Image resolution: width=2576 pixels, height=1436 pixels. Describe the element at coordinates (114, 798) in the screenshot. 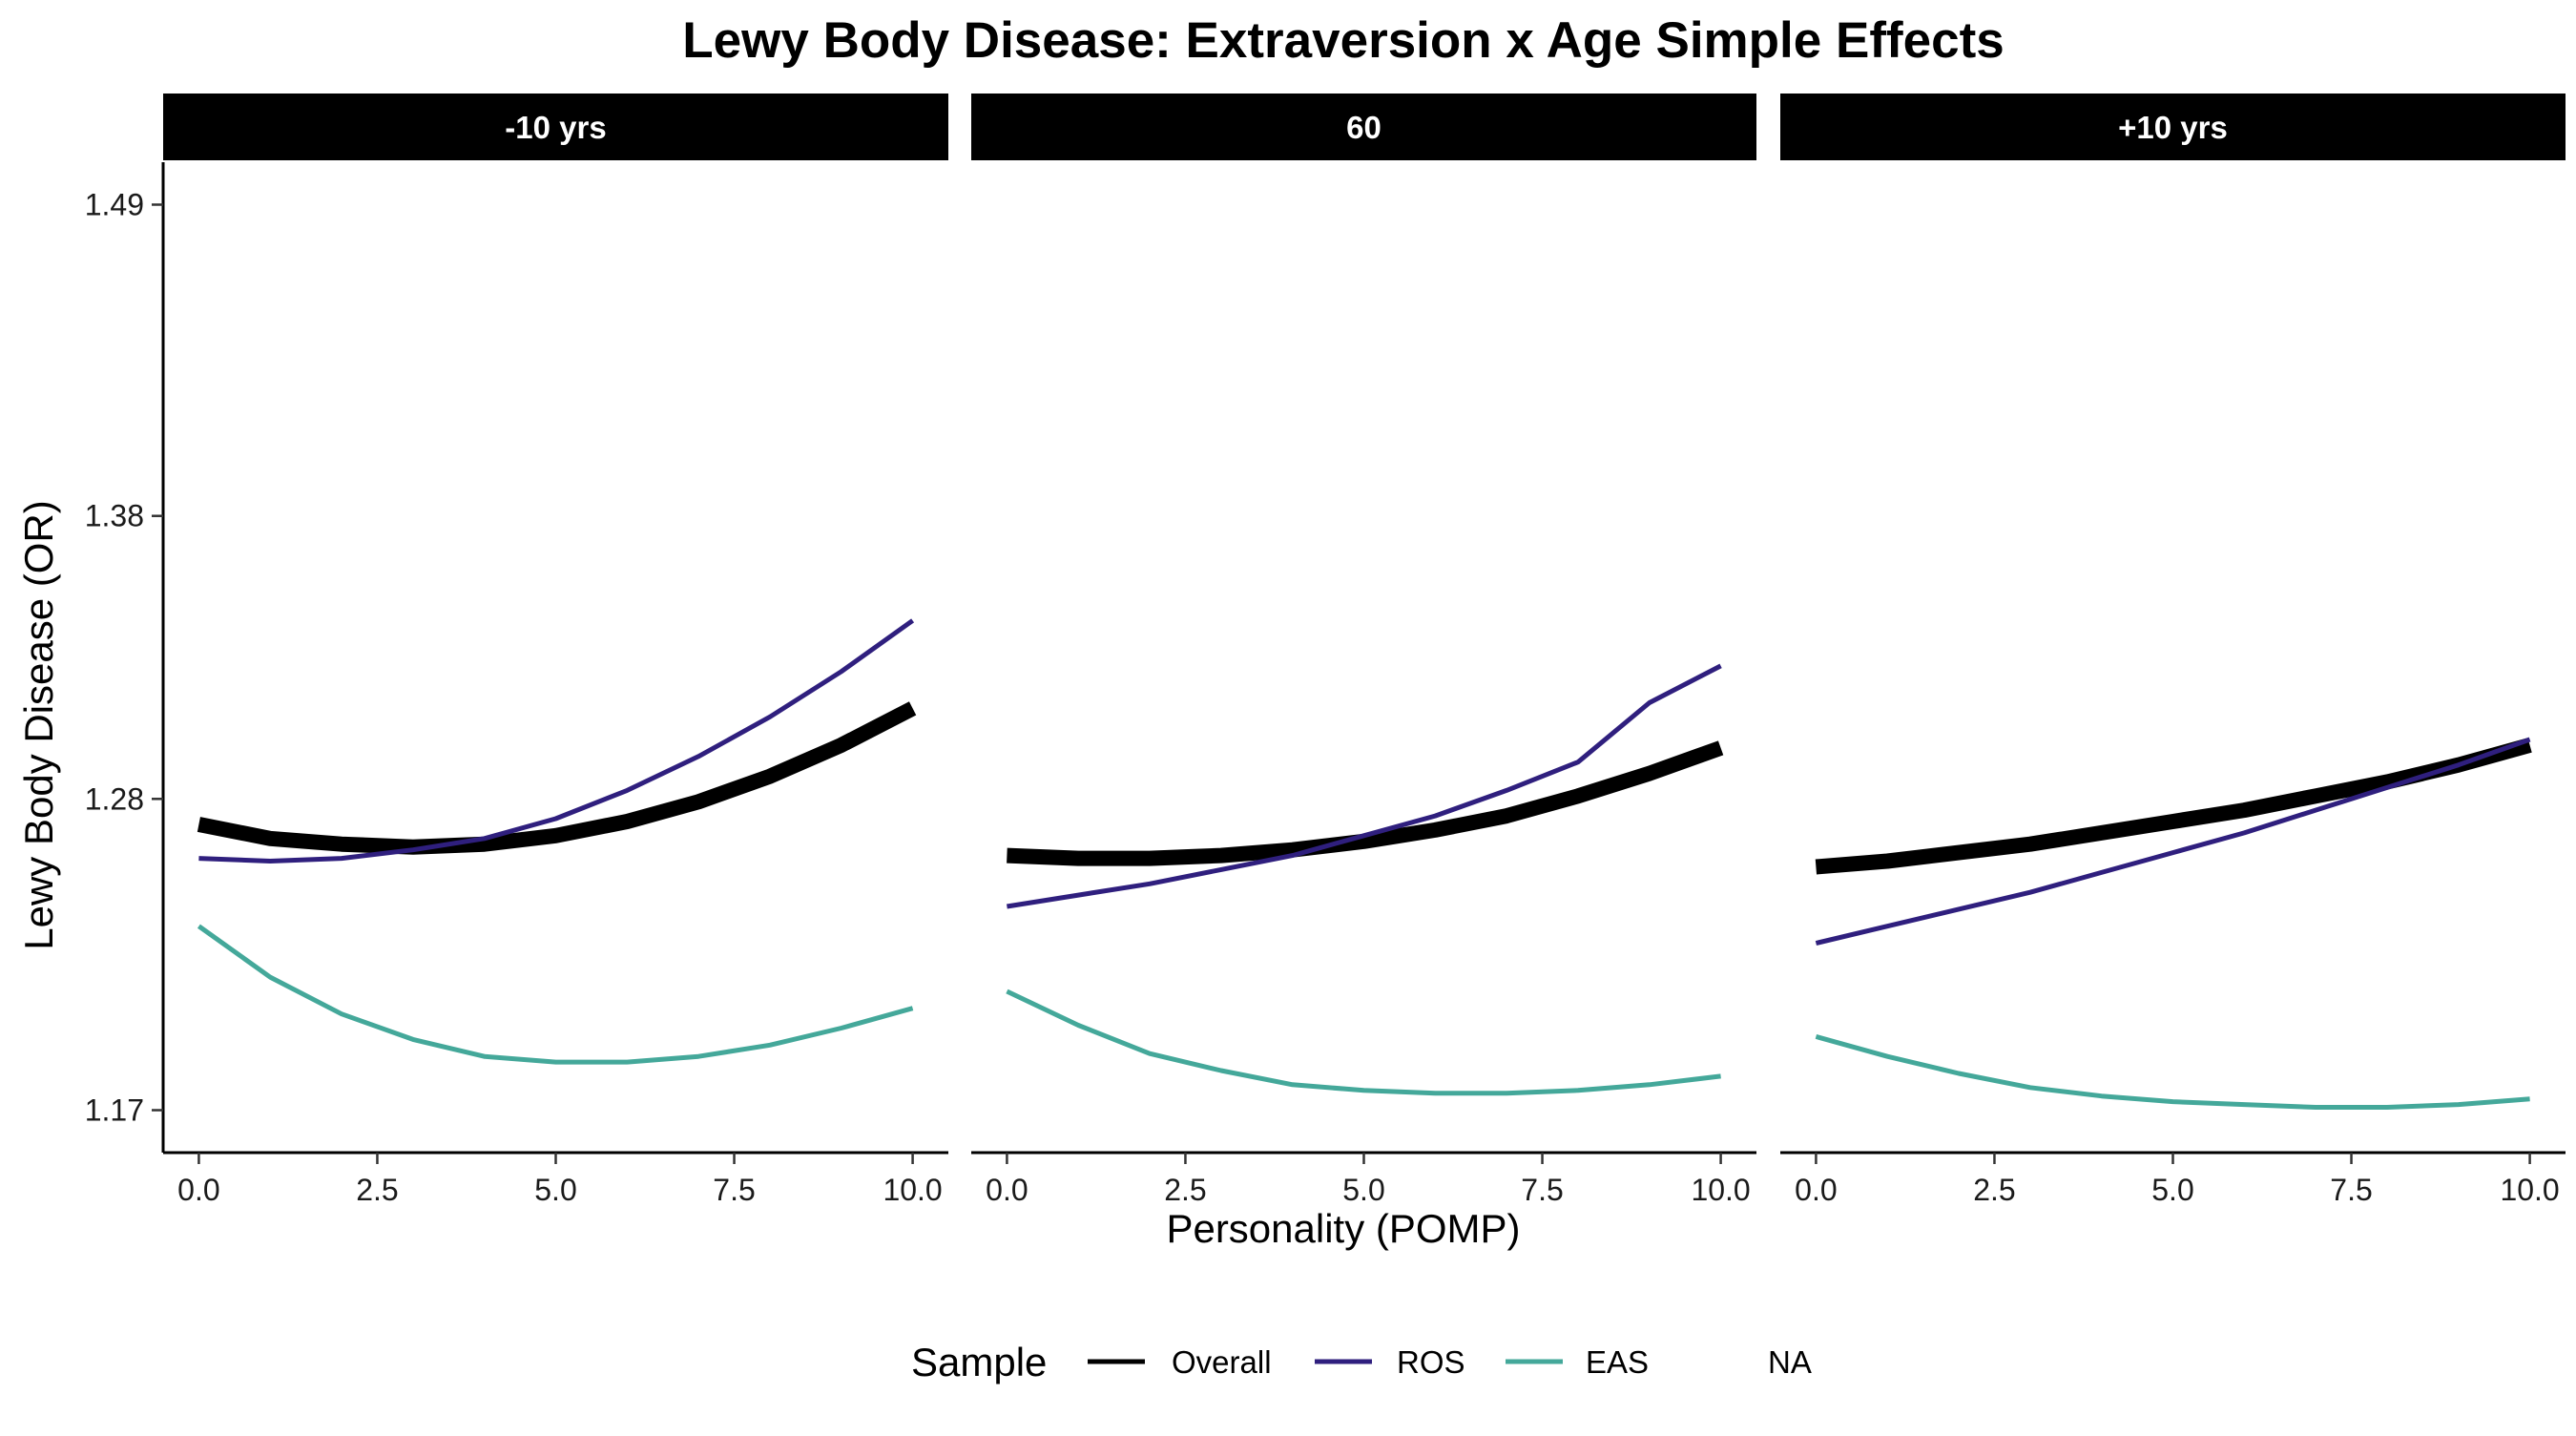

I see `y-tick-label: 1.28` at that location.